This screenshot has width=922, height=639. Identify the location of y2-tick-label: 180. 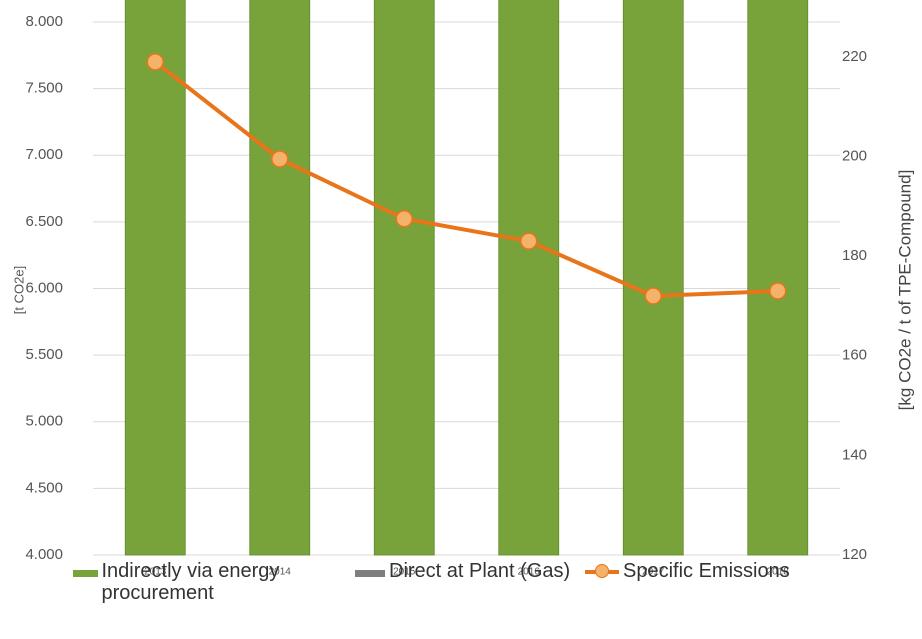
(854, 255).